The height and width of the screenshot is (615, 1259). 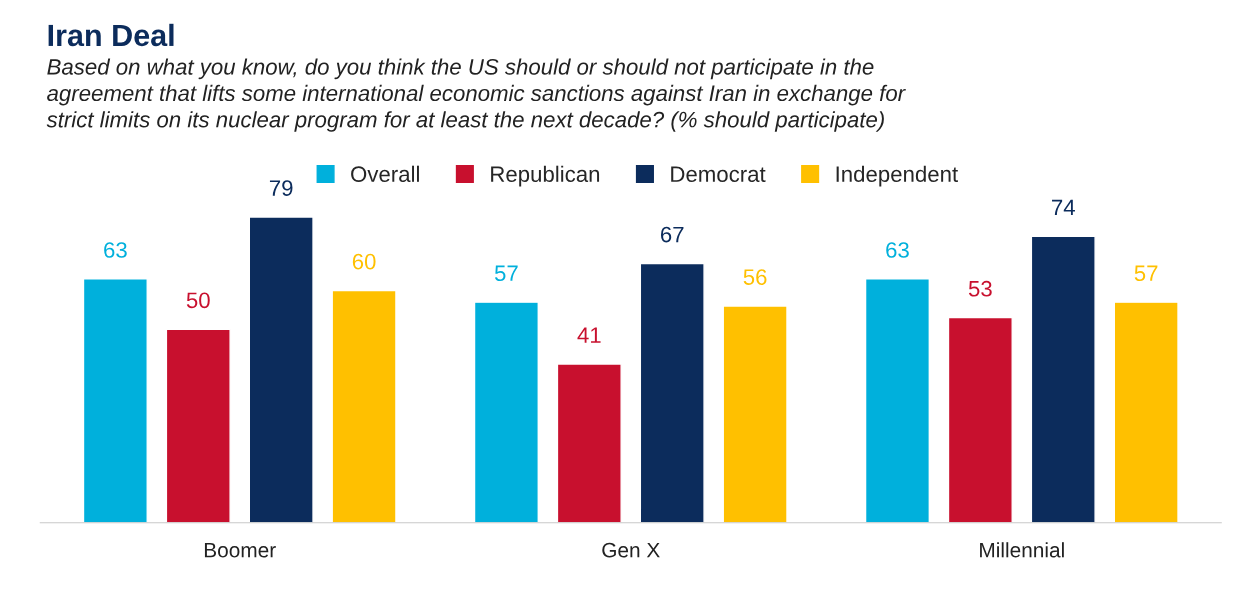 I want to click on x-tick-label: Millennial, so click(x=1022, y=550).